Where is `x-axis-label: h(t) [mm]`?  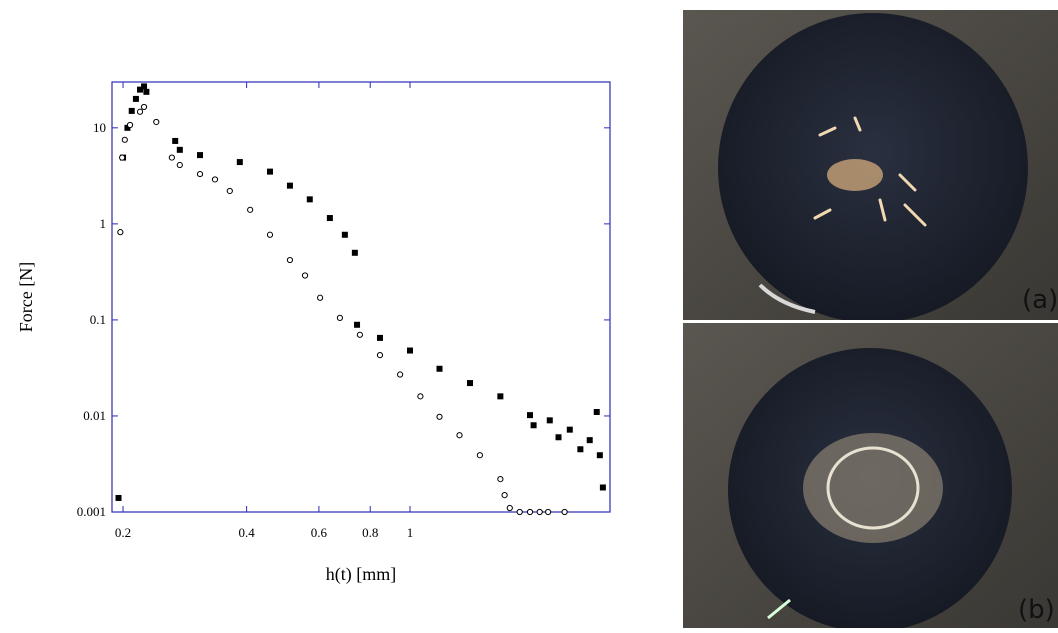 x-axis-label: h(t) [mm] is located at coordinates (361, 574).